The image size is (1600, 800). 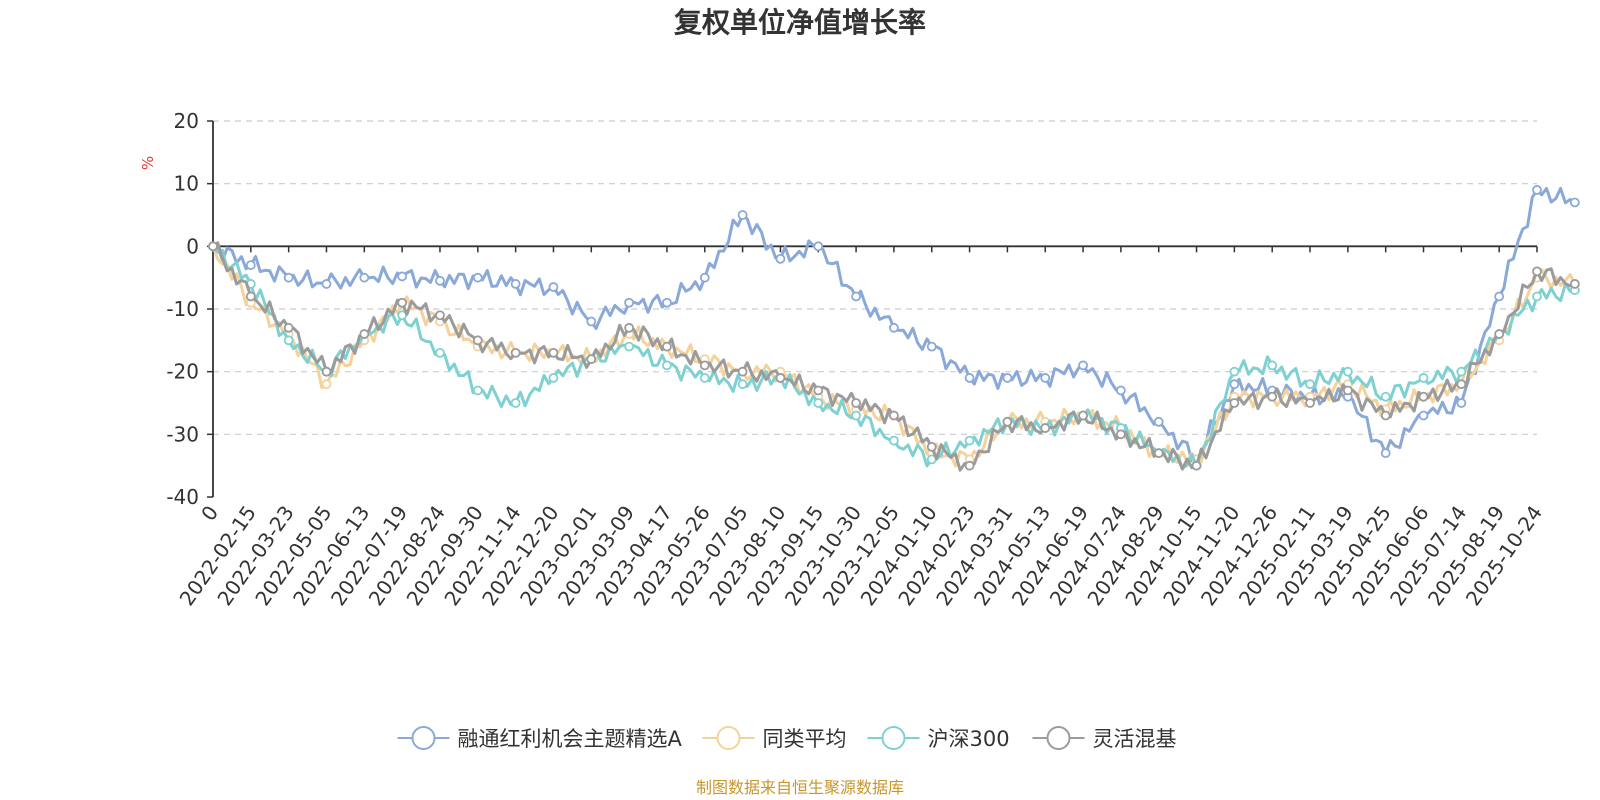 What do you see at coordinates (182, 309) in the screenshot?
I see `y-tick-label: -10` at bounding box center [182, 309].